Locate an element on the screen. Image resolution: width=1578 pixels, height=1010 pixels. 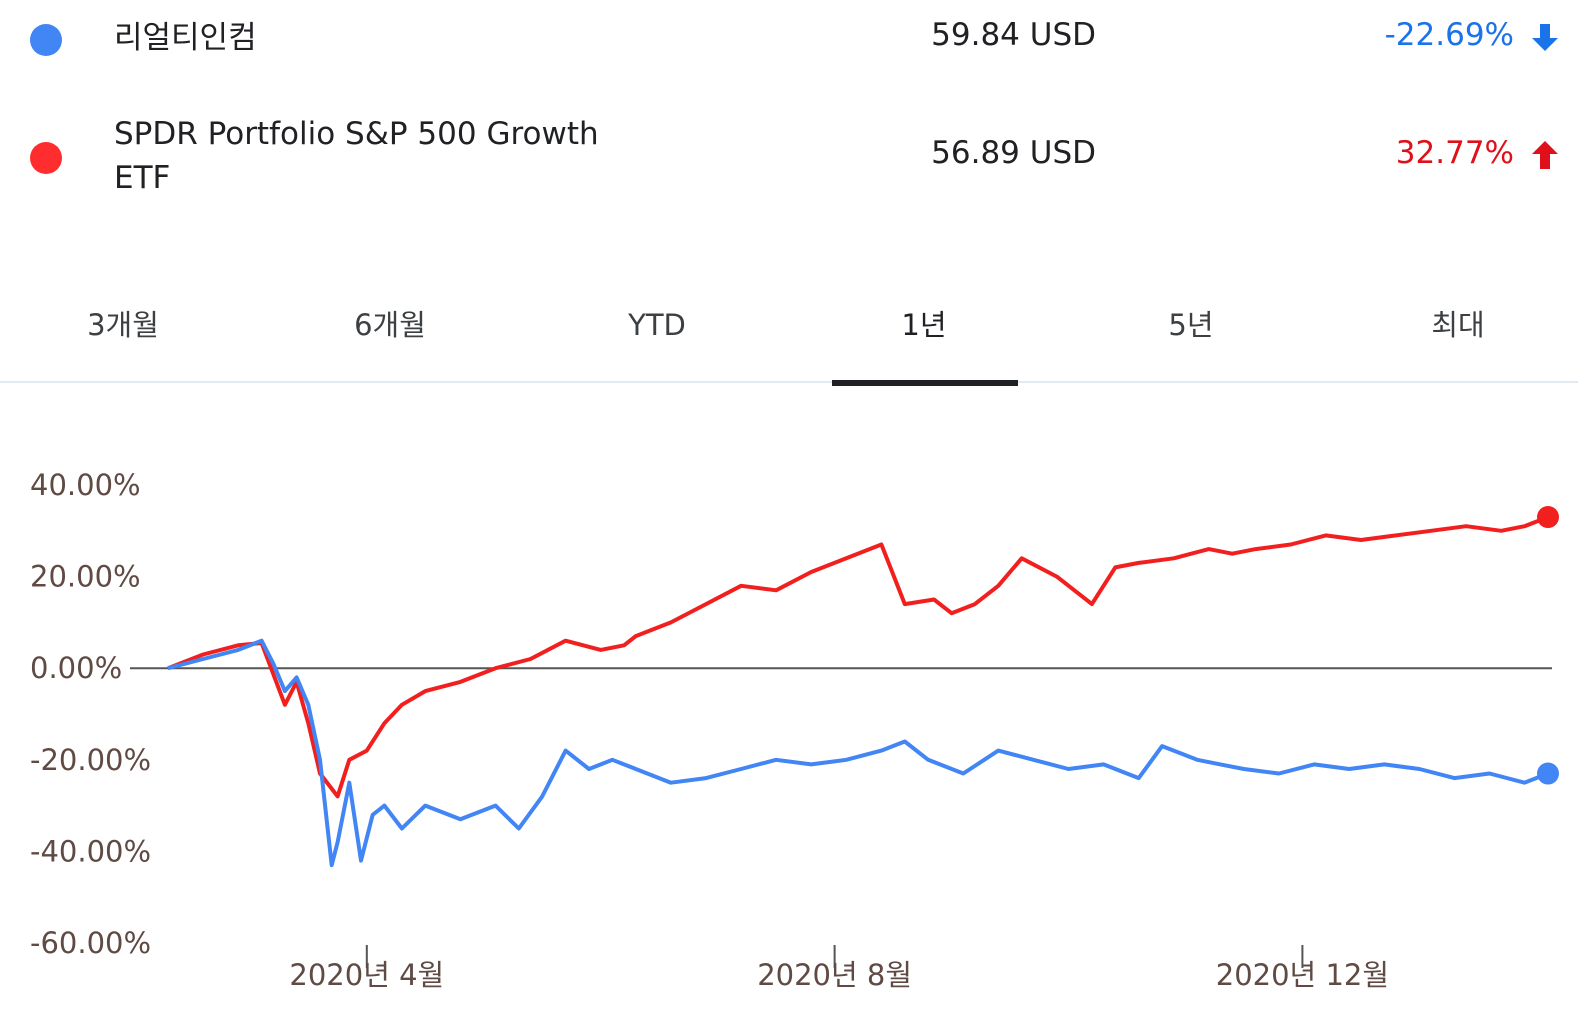
series-end-point-spdr-growth is located at coordinates (1548, 517).